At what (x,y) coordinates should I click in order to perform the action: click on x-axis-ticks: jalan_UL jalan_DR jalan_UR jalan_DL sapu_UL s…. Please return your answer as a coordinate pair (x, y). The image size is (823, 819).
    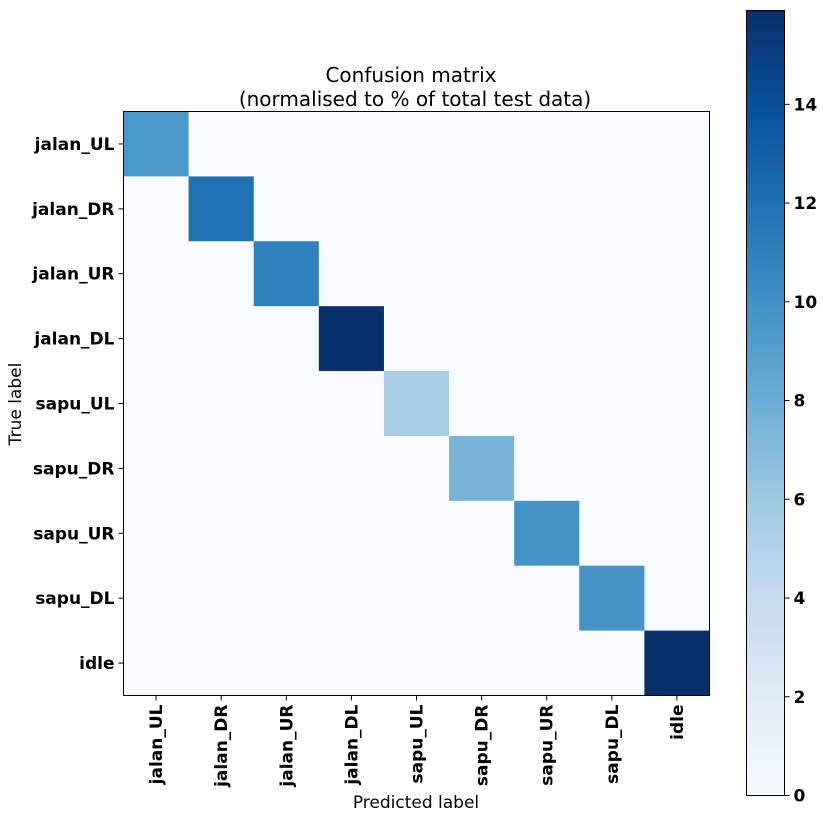
    Looking at the image, I should click on (417, 741).